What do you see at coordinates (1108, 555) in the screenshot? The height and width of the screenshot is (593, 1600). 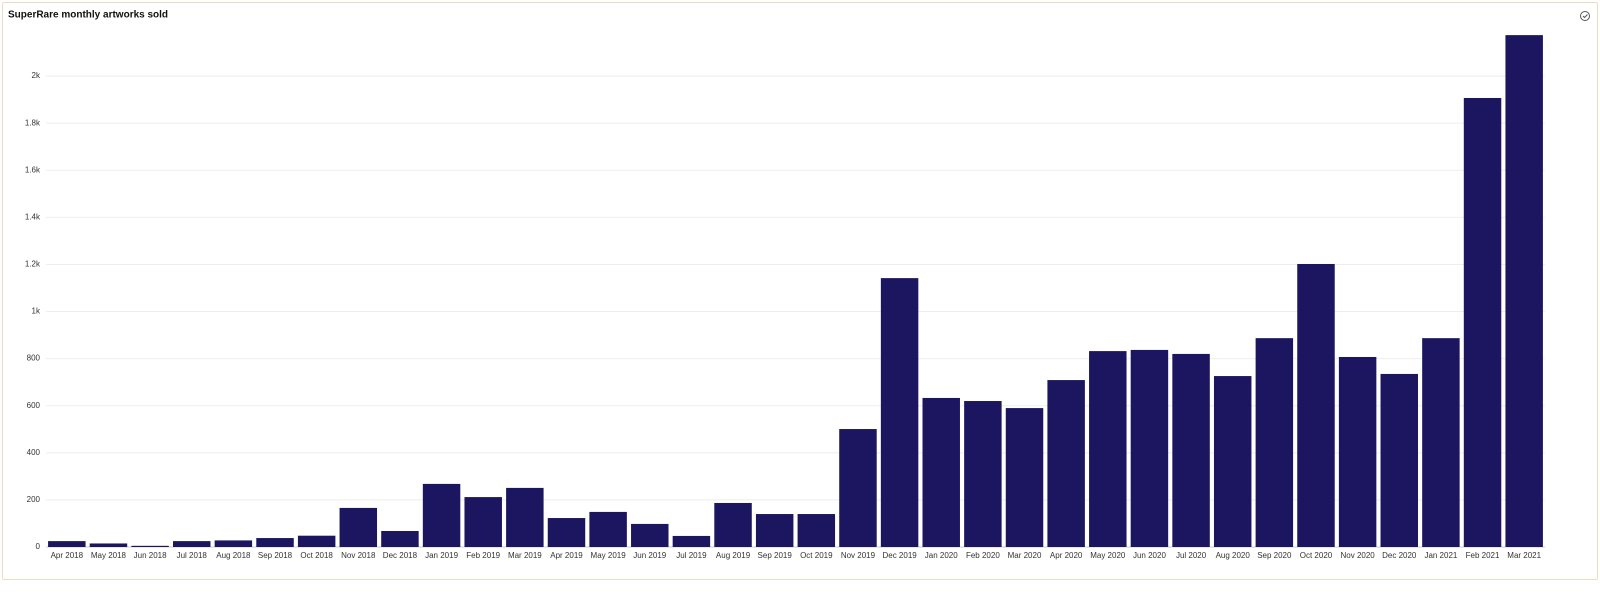 I see `x-tick-label: May 2020` at bounding box center [1108, 555].